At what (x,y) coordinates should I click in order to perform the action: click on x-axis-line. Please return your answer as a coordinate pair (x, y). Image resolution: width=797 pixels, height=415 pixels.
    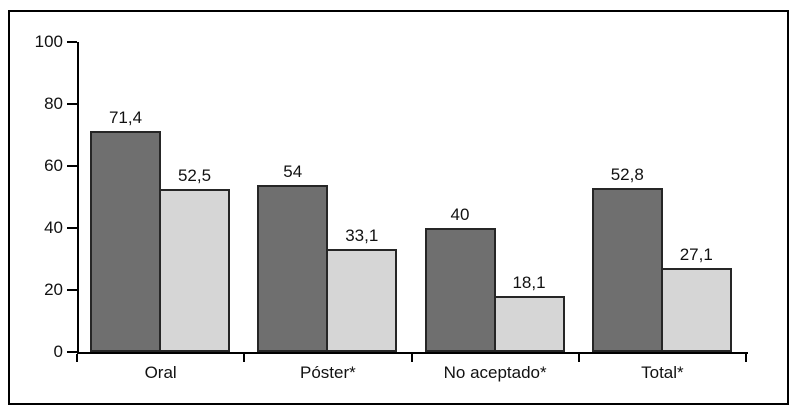
    Looking at the image, I should click on (412, 353).